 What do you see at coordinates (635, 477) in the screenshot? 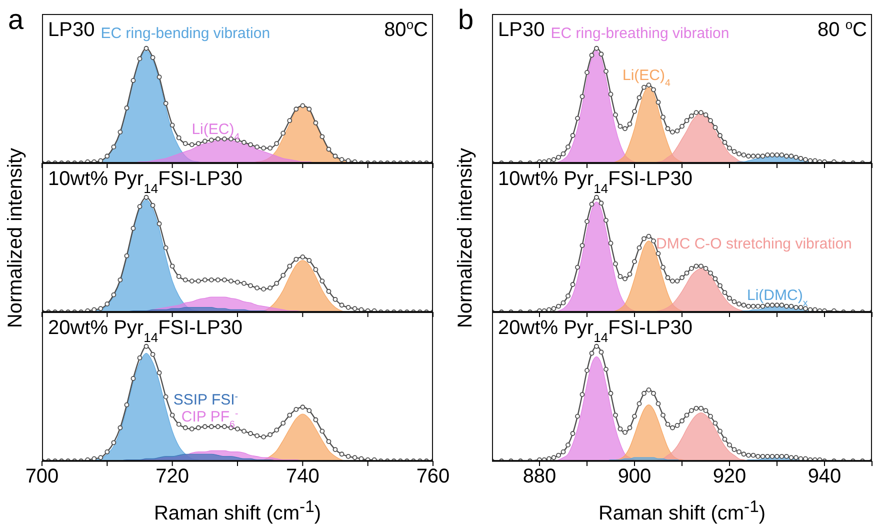
I see `x-tick-label: 900` at bounding box center [635, 477].